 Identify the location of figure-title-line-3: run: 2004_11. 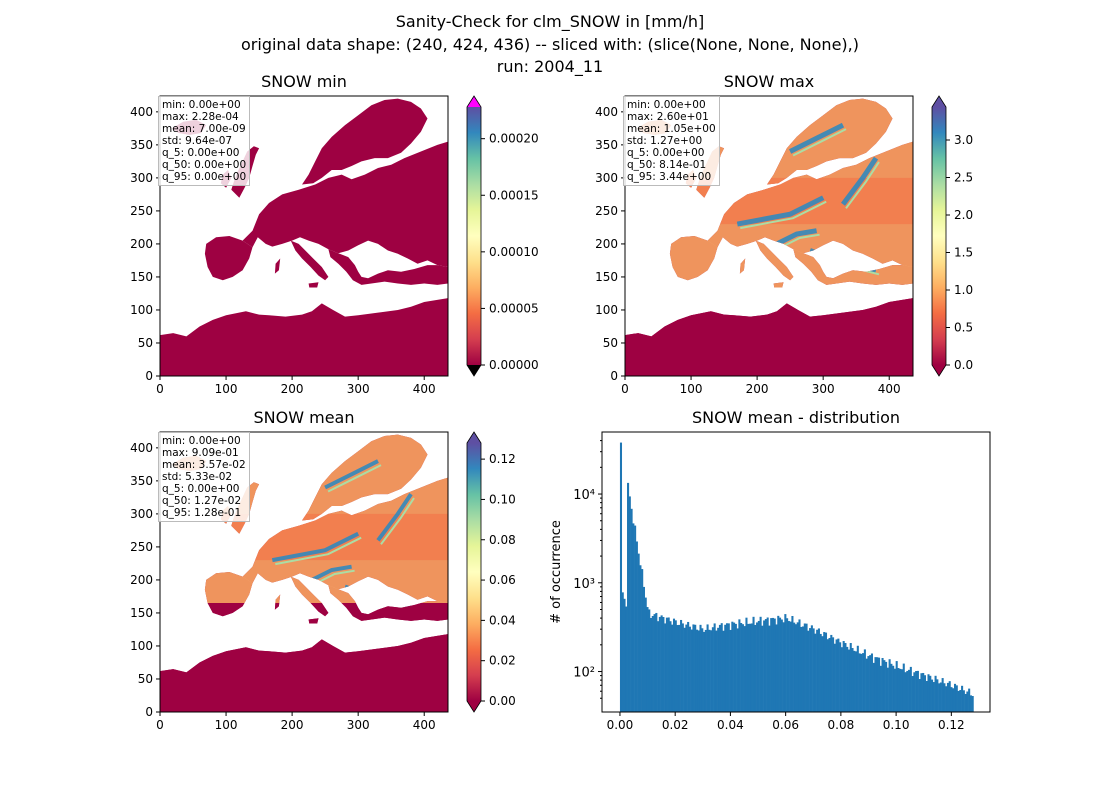
(550, 66).